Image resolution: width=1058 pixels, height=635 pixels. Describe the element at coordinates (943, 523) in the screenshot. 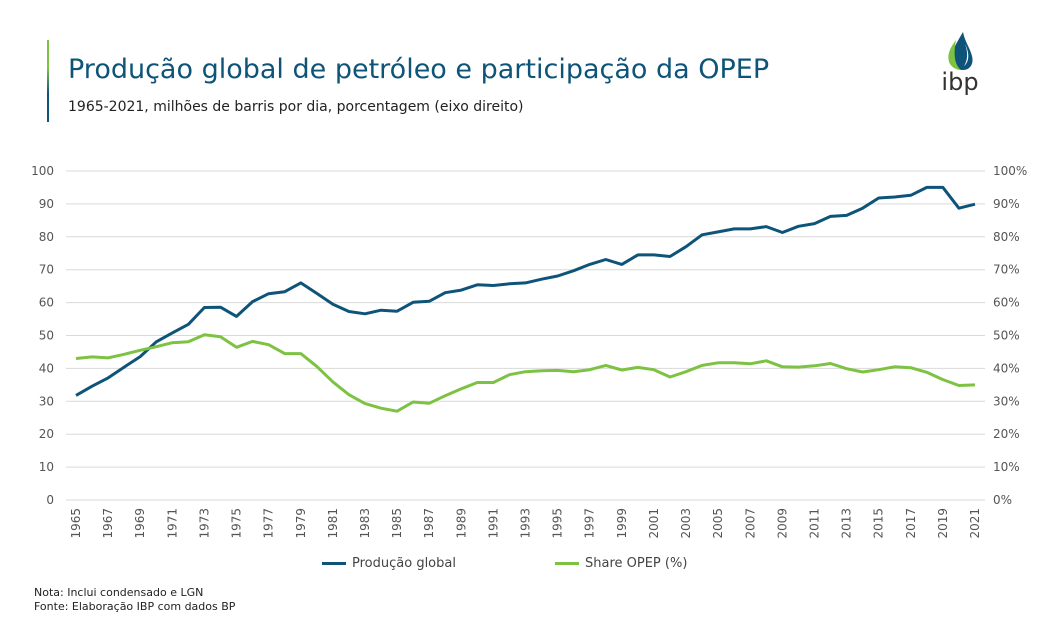

I see `x-tick-label: 2019` at that location.